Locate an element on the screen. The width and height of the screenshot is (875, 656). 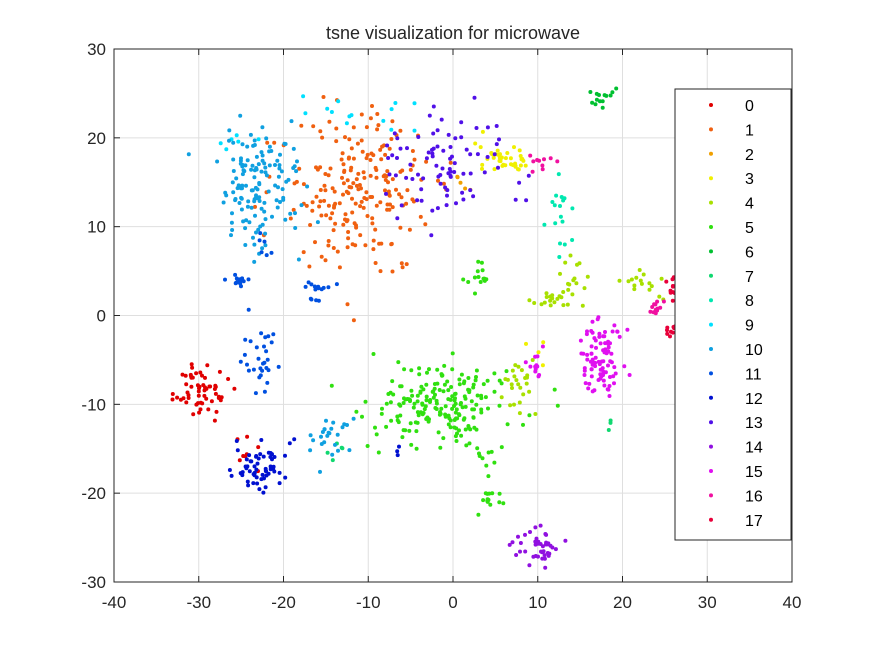
legend-box is located at coordinates (733, 314).